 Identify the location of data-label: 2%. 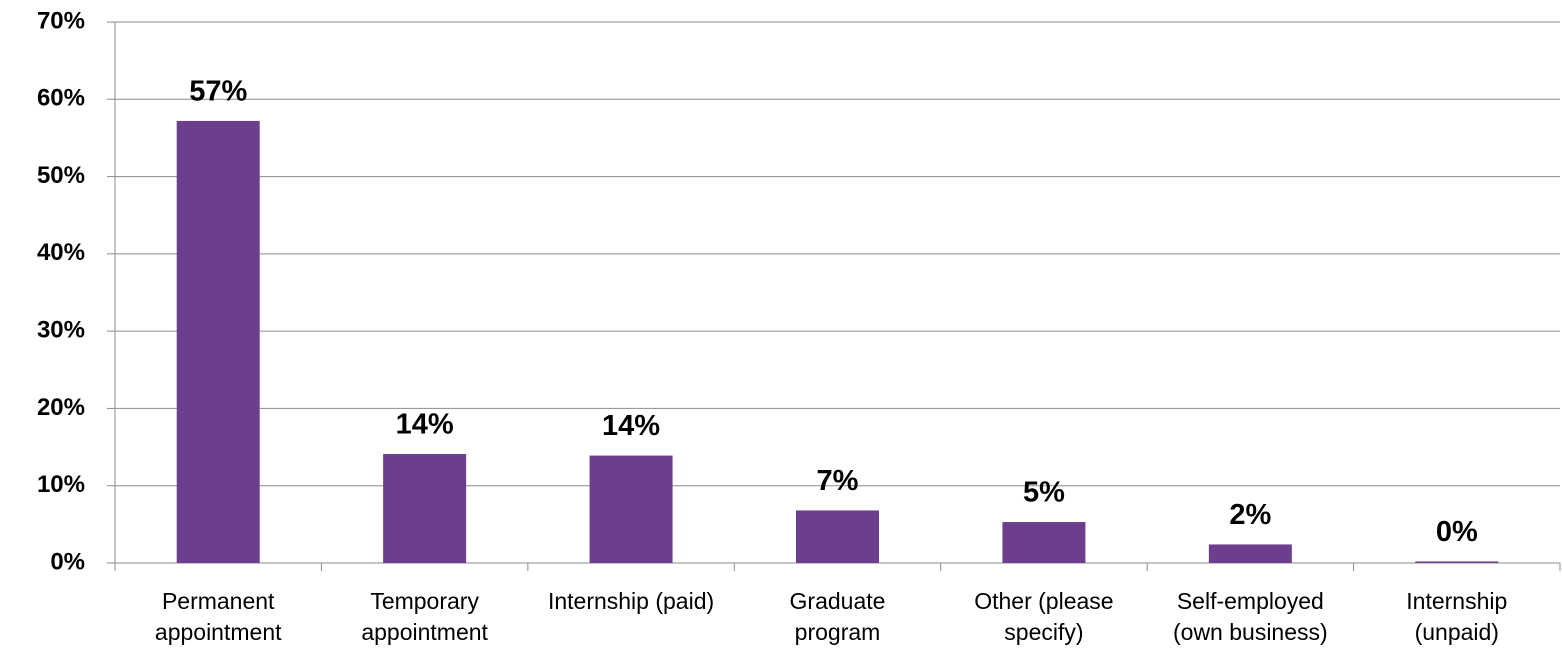
(1250, 515).